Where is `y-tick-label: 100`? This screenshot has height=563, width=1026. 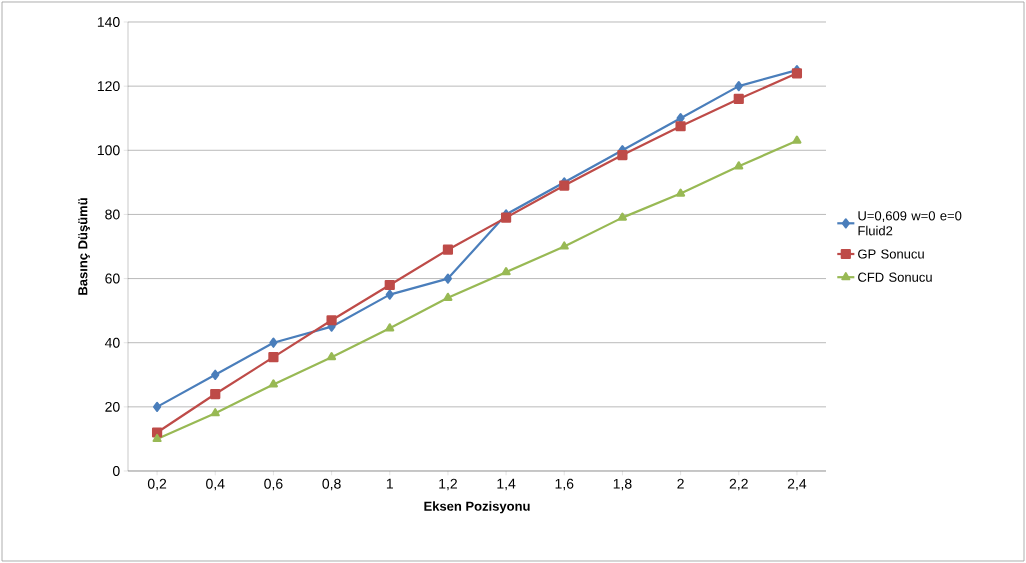
y-tick-label: 100 is located at coordinates (108, 150).